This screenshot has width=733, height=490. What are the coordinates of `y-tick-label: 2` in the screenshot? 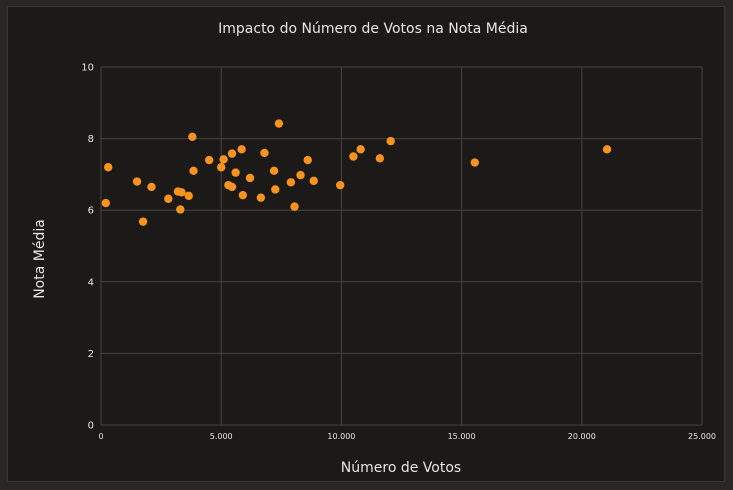 It's located at (91, 354).